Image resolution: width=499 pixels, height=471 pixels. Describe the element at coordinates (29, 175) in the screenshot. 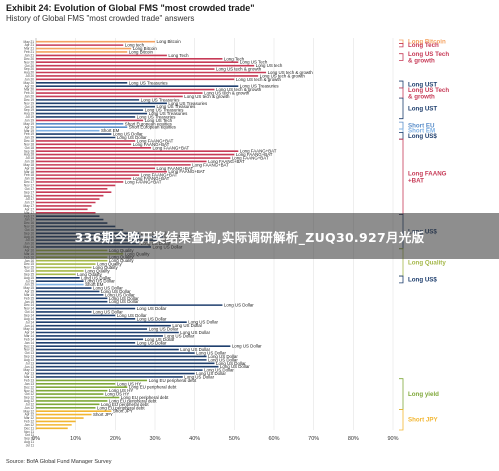

I see `date-label: Feb 18` at that location.